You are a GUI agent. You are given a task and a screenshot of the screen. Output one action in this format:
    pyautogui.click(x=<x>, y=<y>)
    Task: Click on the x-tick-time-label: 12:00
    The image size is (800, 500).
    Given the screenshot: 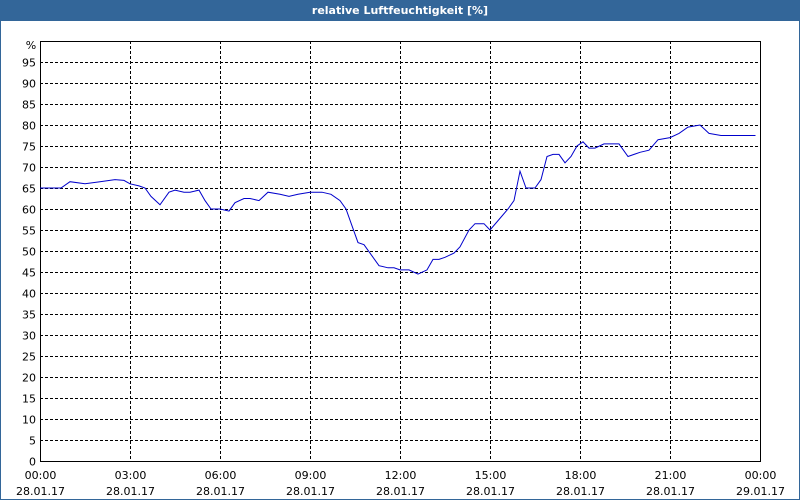 What is the action you would take?
    pyautogui.click(x=401, y=475)
    